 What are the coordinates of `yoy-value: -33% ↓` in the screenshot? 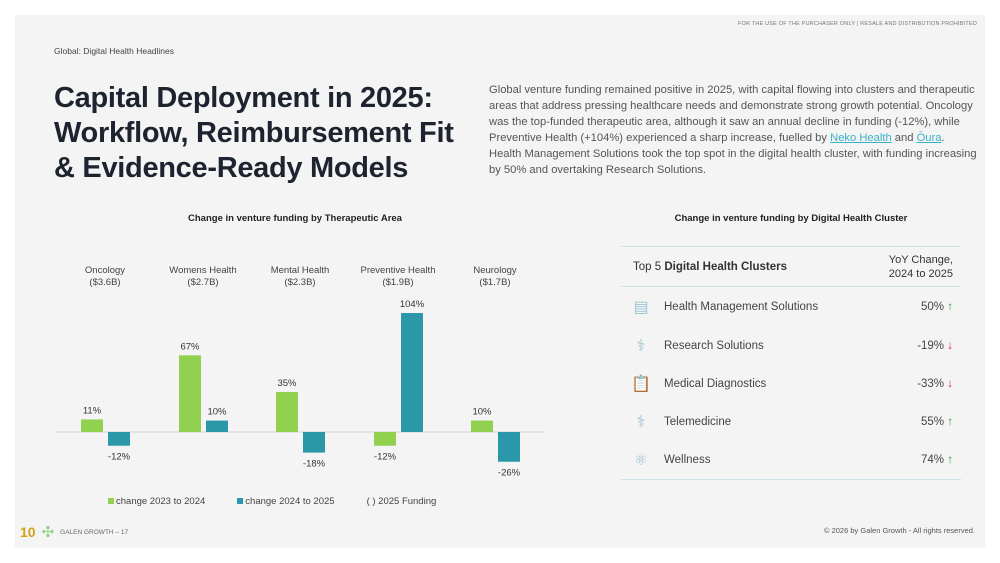 It's located at (935, 384).